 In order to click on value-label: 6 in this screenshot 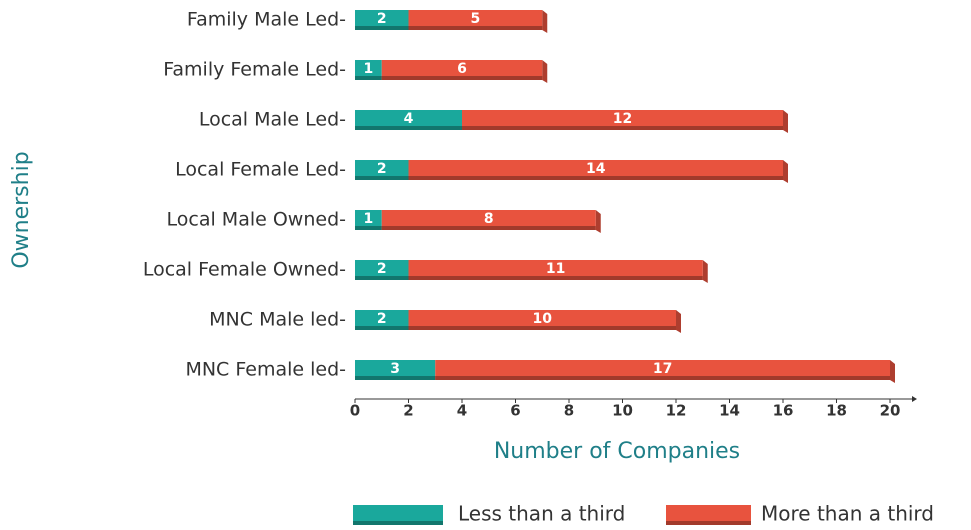, I will do `click(462, 69)`.